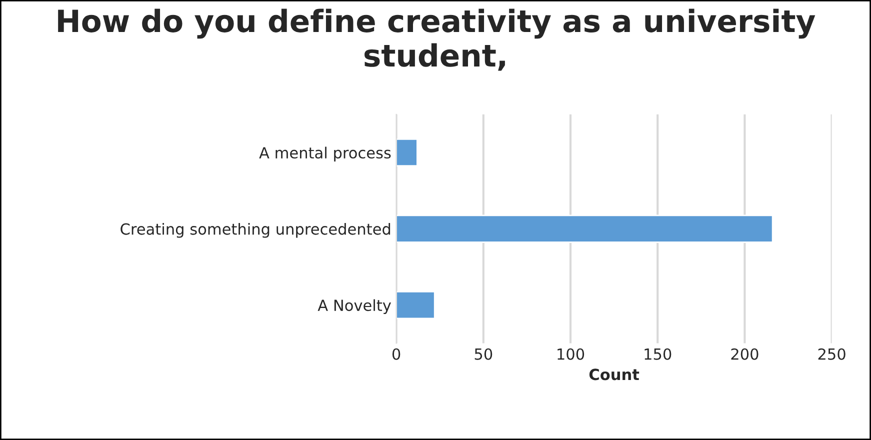  Describe the element at coordinates (437, 39) in the screenshot. I see `chart-title: How do you define creativity as a university student,` at that location.